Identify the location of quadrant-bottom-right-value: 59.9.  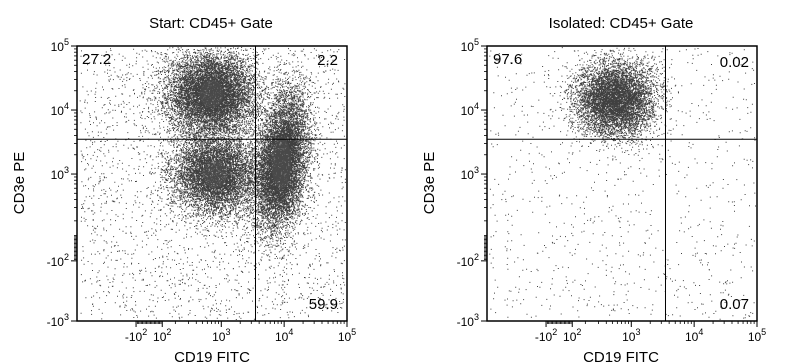
(323, 304).